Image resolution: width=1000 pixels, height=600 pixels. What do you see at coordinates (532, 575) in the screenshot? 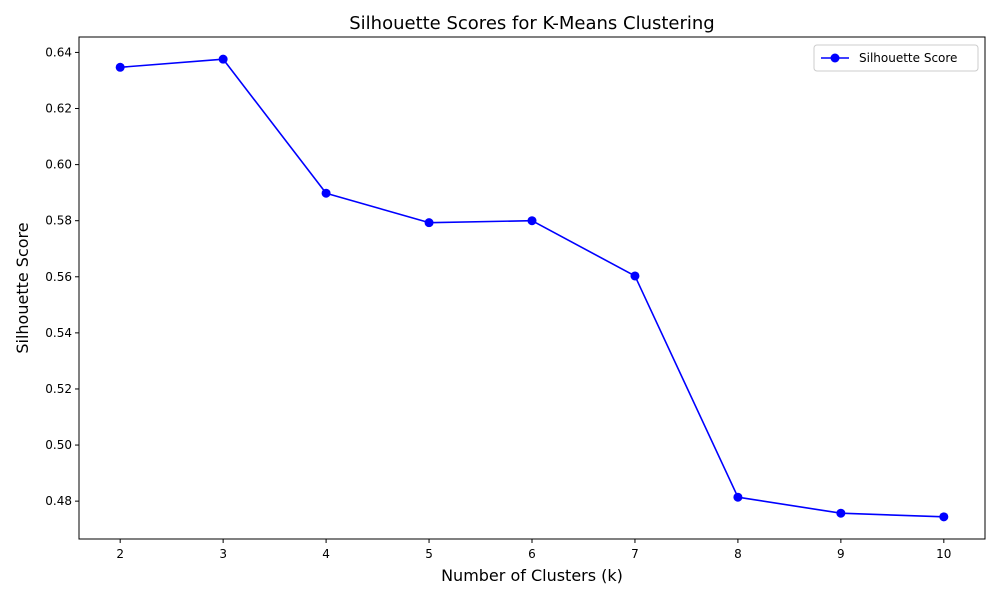
I see `x-axis-label: Number of Clusters (k)` at bounding box center [532, 575].